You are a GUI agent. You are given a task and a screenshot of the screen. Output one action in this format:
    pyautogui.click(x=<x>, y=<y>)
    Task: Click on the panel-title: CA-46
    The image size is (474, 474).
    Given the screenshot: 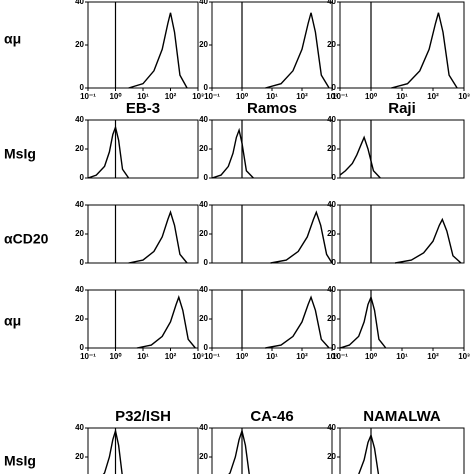 What is the action you would take?
    pyautogui.click(x=271, y=416)
    